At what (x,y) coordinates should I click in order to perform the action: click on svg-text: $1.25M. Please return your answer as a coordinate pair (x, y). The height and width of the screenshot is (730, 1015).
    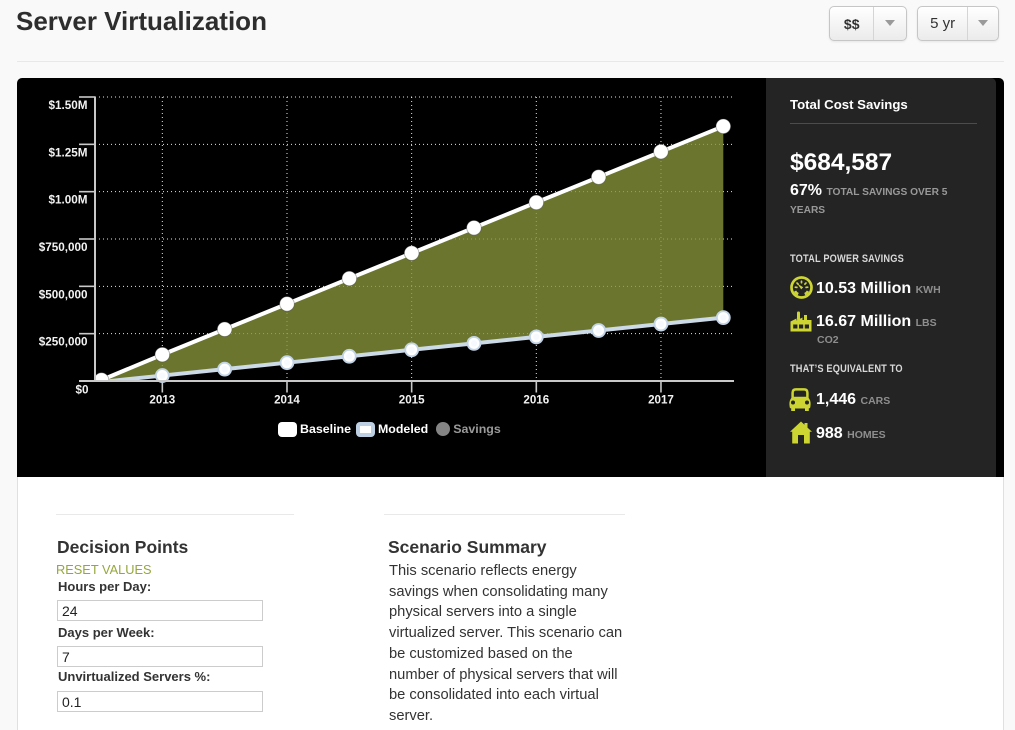
    Looking at the image, I should click on (68, 152).